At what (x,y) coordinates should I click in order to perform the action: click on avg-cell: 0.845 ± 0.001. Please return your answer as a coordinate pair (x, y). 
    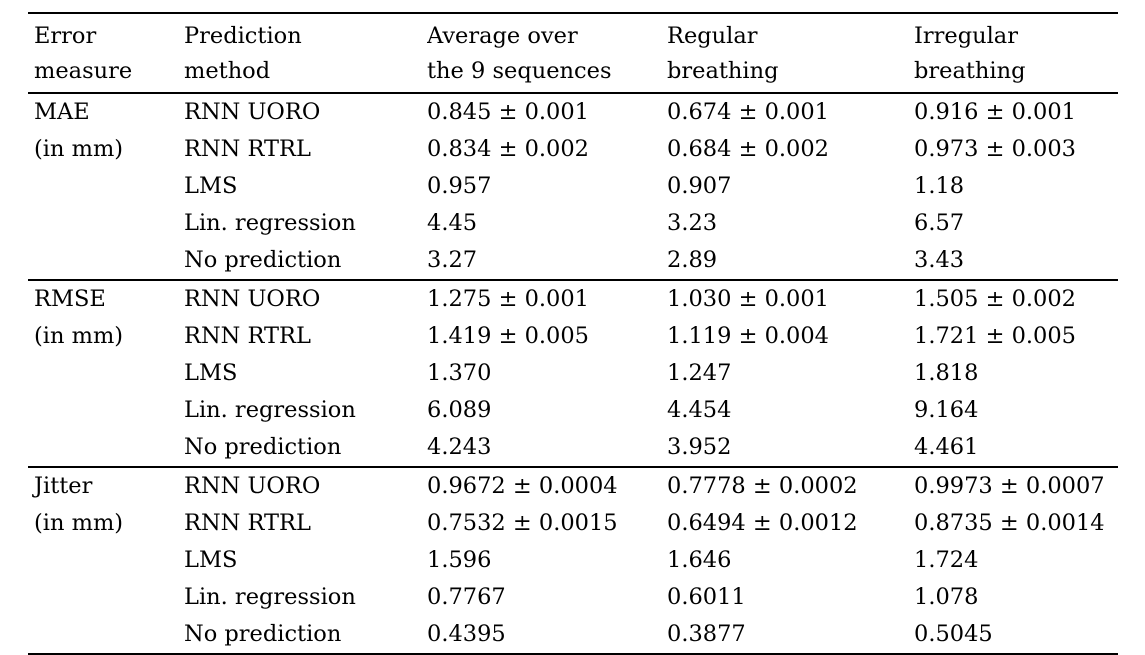
    Looking at the image, I should click on (508, 112).